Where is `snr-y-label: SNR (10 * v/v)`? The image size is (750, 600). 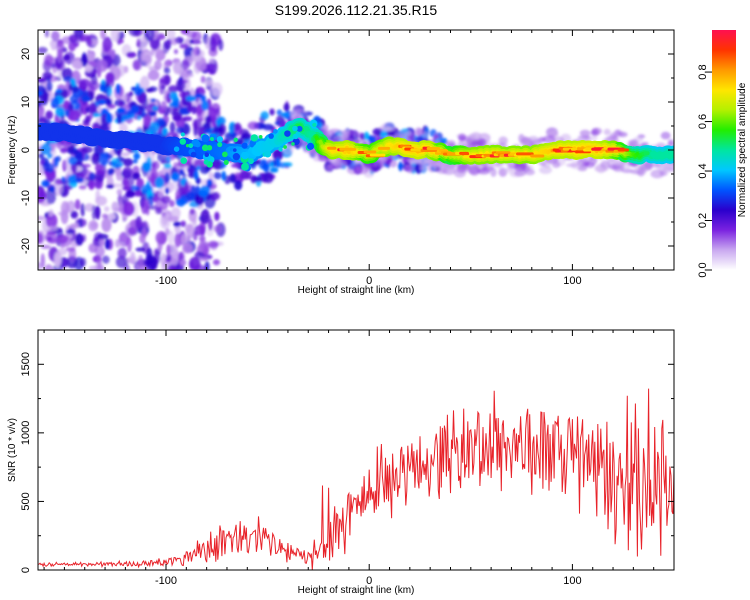
snr-y-label: SNR (10 * v/v) is located at coordinates (12, 450).